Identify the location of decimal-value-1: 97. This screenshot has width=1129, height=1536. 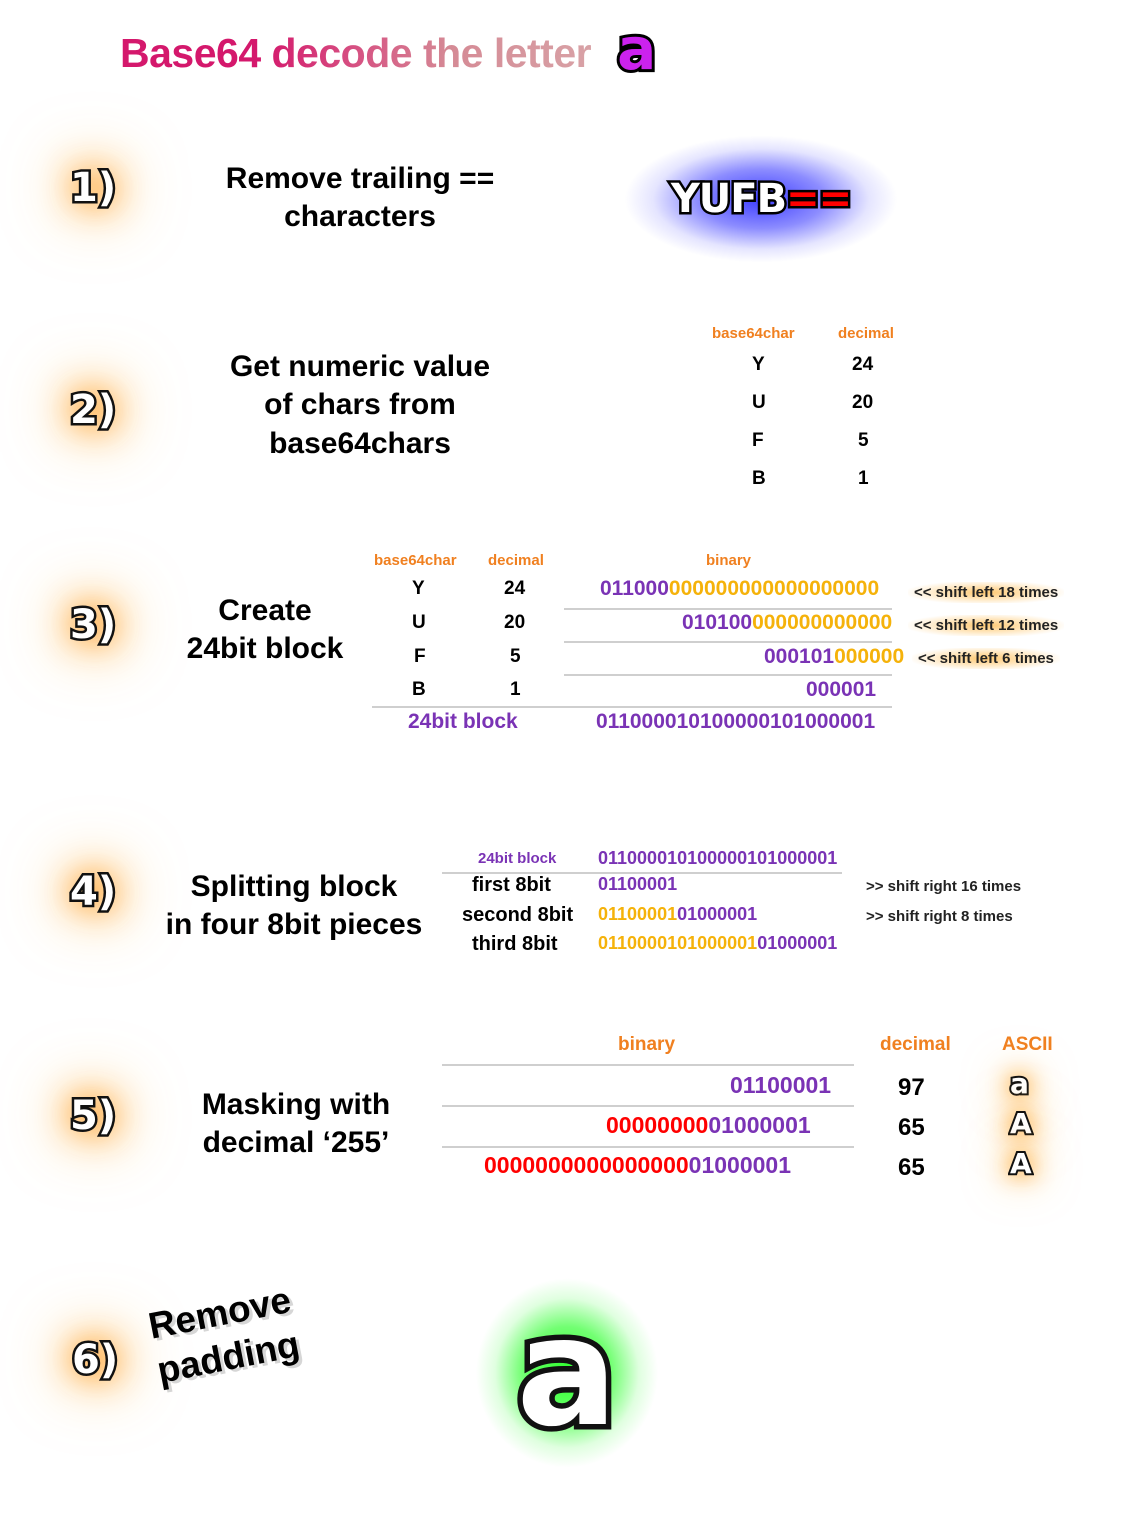
(911, 1087).